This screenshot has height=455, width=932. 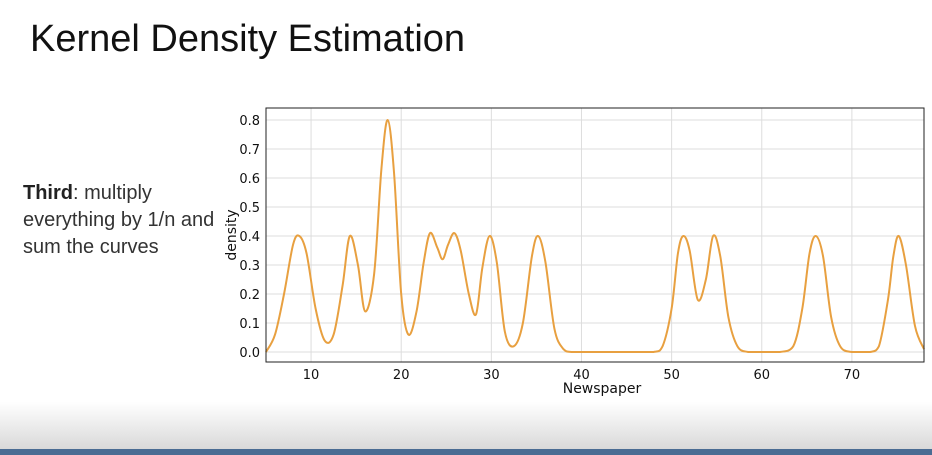 What do you see at coordinates (249, 179) in the screenshot?
I see `y-tick-label: 0.6` at bounding box center [249, 179].